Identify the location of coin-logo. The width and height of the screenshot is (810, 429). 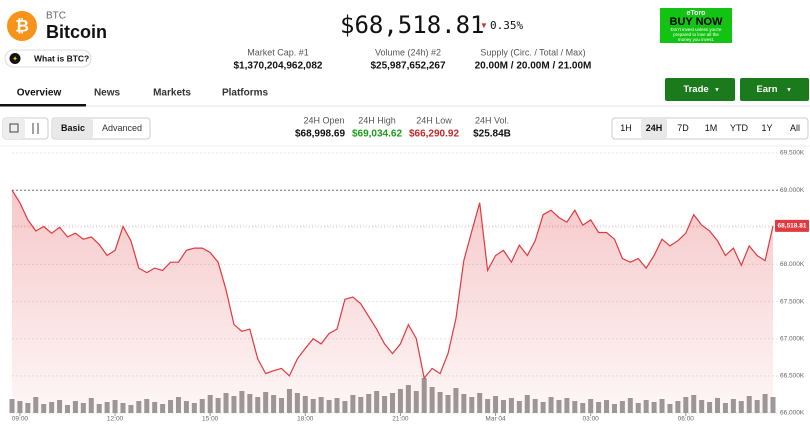
(22, 26).